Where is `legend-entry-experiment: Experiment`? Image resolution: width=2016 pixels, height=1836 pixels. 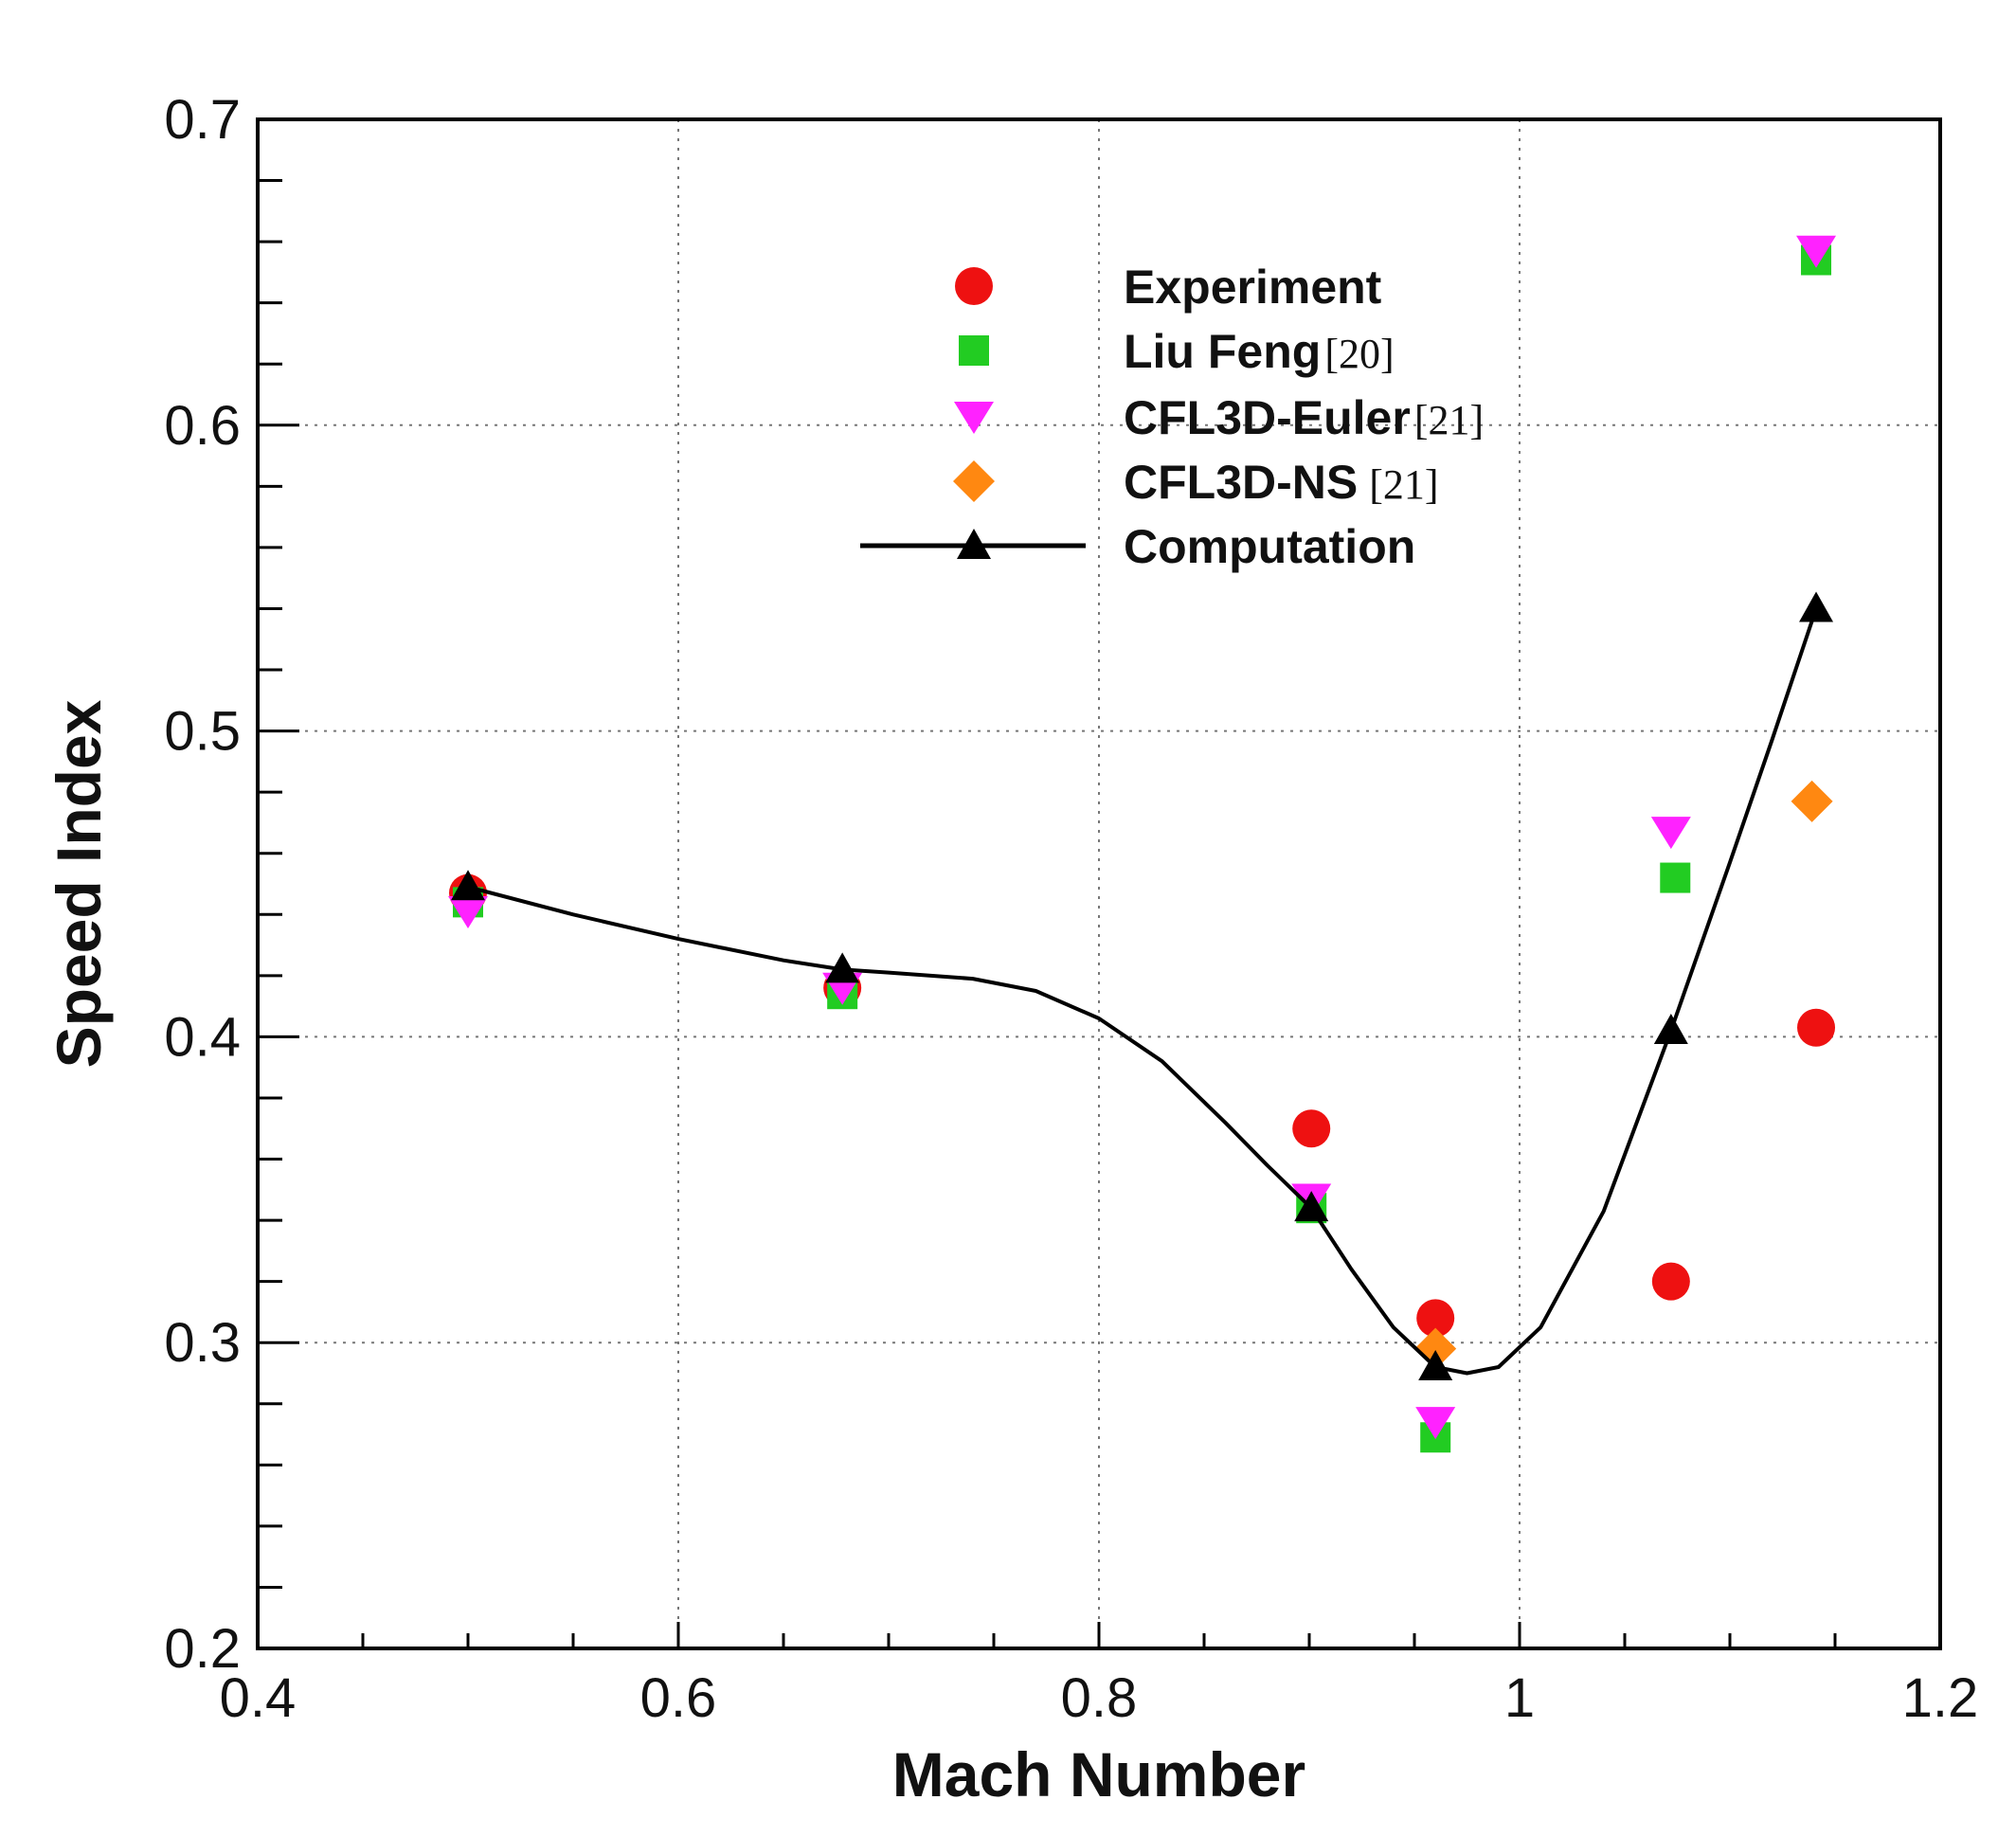 legend-entry-experiment: Experiment is located at coordinates (1168, 287).